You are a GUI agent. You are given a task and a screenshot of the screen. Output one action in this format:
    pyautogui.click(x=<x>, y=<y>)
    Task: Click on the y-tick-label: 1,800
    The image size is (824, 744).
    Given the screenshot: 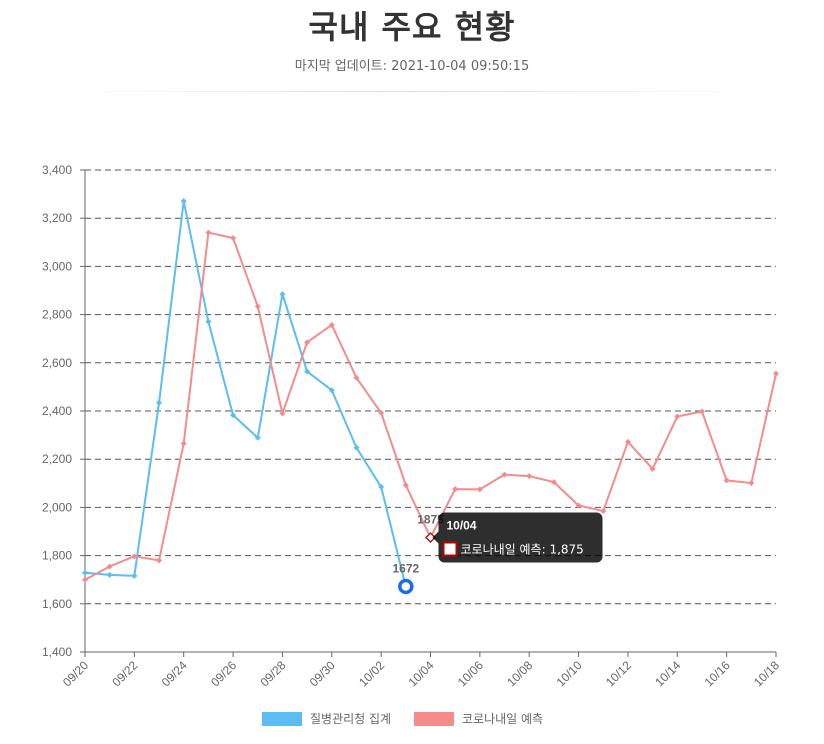 What is the action you would take?
    pyautogui.click(x=57, y=556)
    